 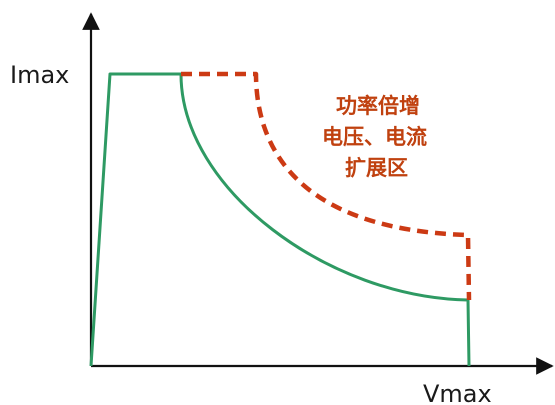 What do you see at coordinates (378, 106) in the screenshot?
I see `region-label-line-1: 功率倍增` at bounding box center [378, 106].